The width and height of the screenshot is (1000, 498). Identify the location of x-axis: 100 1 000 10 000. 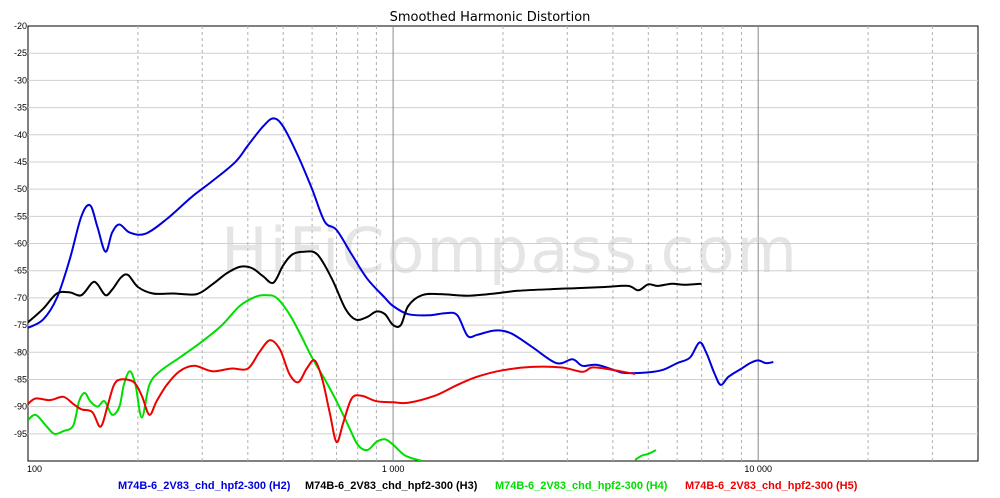
(399, 469).